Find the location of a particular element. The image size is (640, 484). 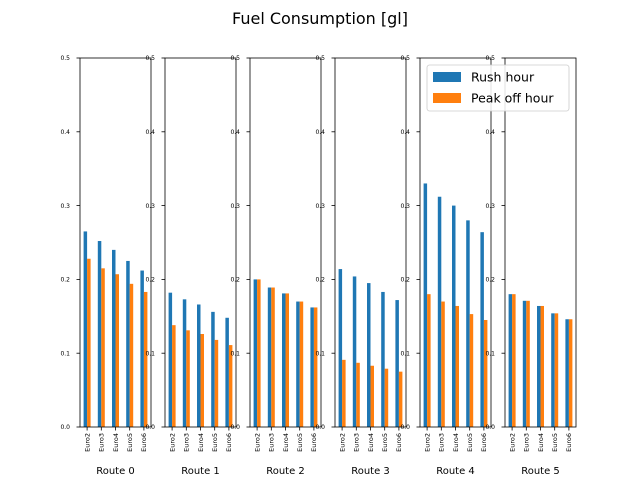

legend-label-peak-off-hour: Peak off hour is located at coordinates (512, 98).